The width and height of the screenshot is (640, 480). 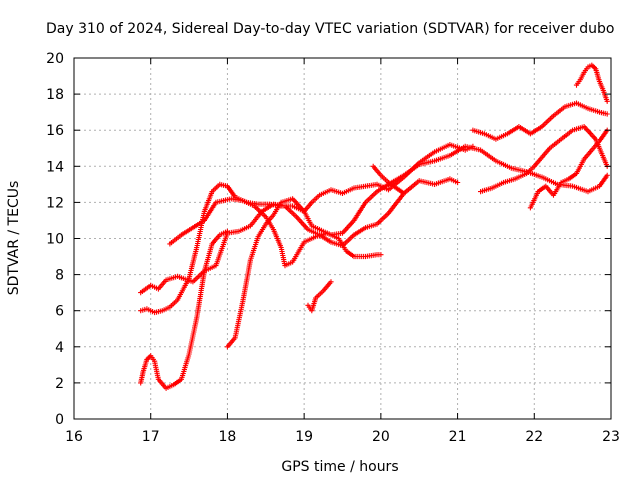 What do you see at coordinates (151, 437) in the screenshot?
I see `x-tick-label: 17` at bounding box center [151, 437].